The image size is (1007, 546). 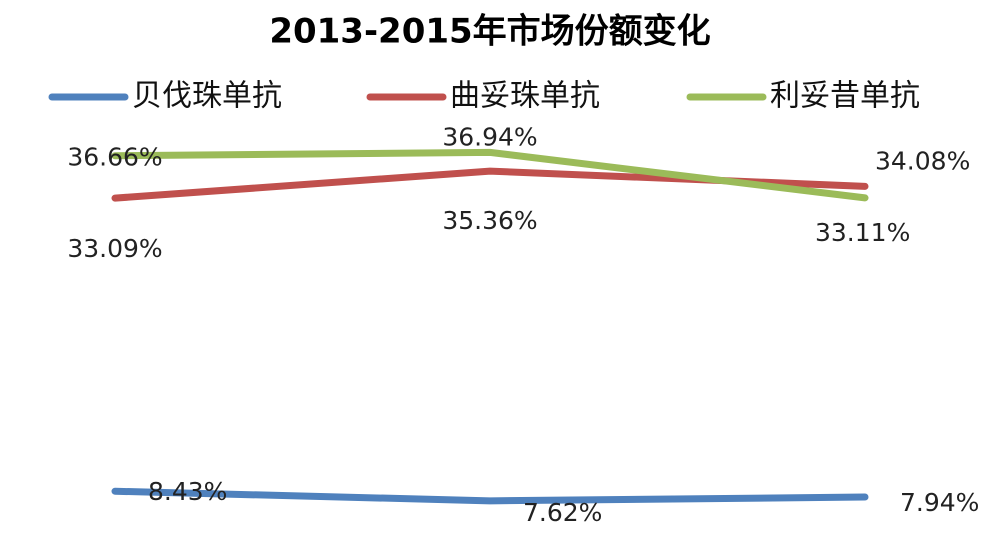 What do you see at coordinates (489, 32) in the screenshot?
I see `chart-title: 2013-2015年市场份额变化` at bounding box center [489, 32].